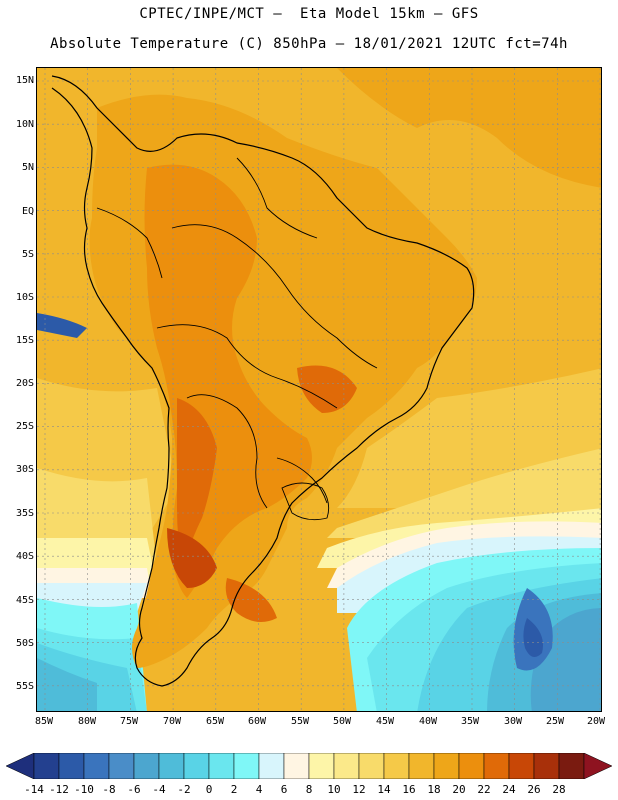 The width and height of the screenshot is (618, 800). What do you see at coordinates (27, 211) in the screenshot?
I see `lat-label: EQ` at bounding box center [27, 211].